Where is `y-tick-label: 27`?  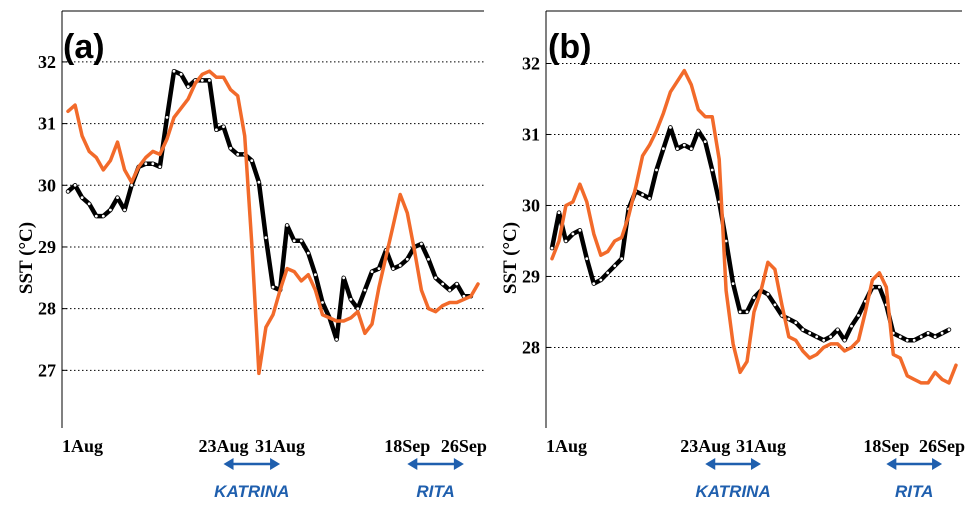
y-tick-label: 27 is located at coordinates (47, 370).